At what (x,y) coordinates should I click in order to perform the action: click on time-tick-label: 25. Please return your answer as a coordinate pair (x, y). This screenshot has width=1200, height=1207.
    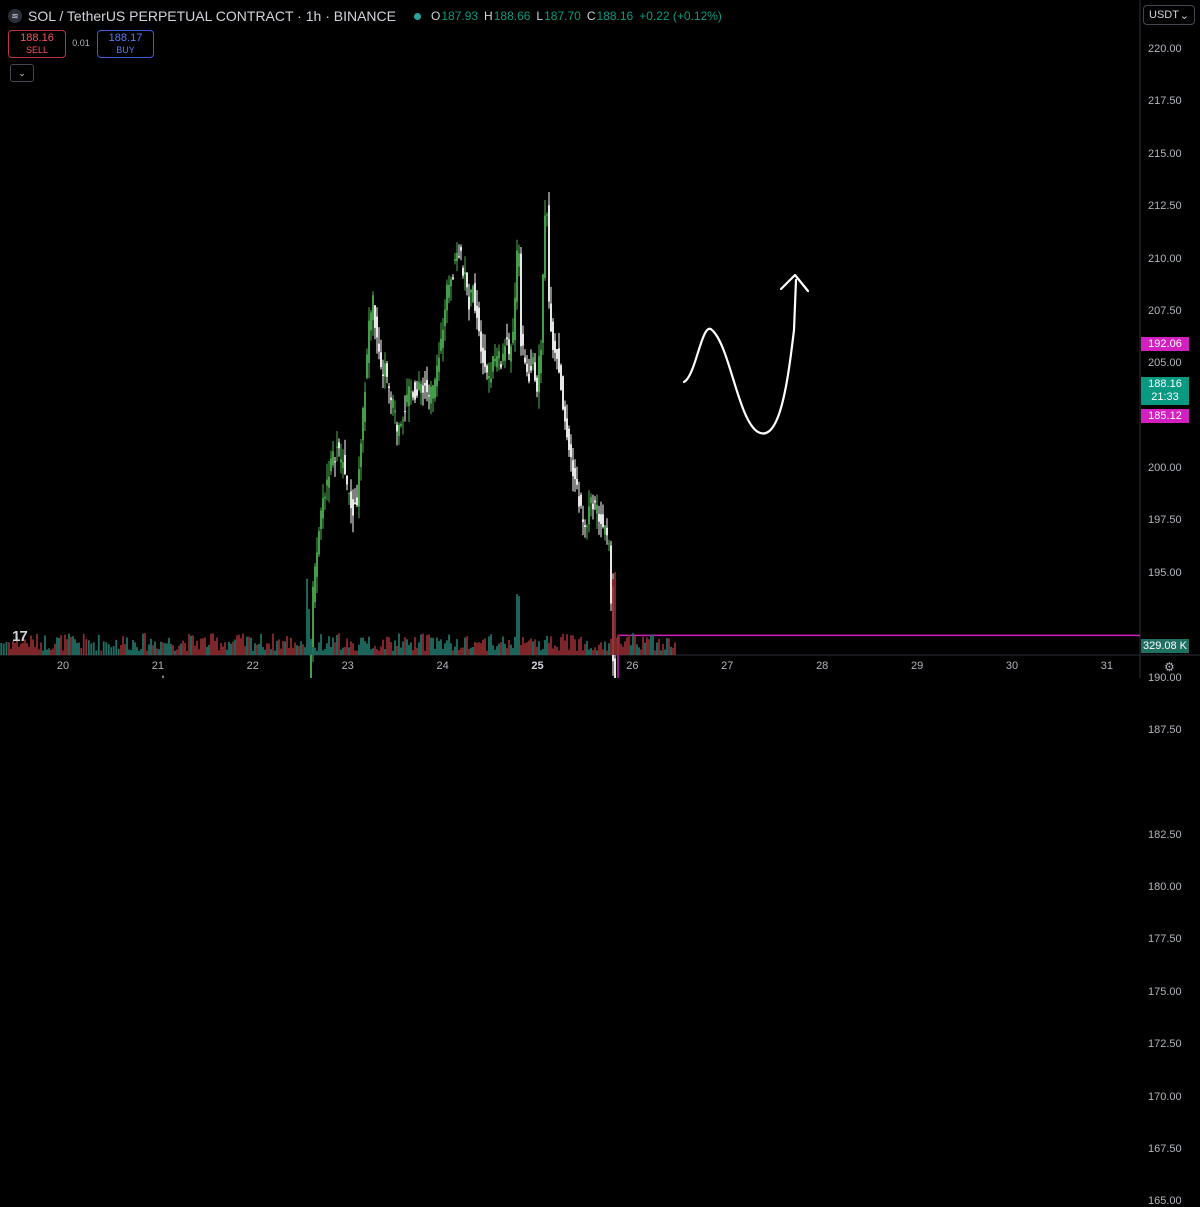
    Looking at the image, I should click on (537, 666).